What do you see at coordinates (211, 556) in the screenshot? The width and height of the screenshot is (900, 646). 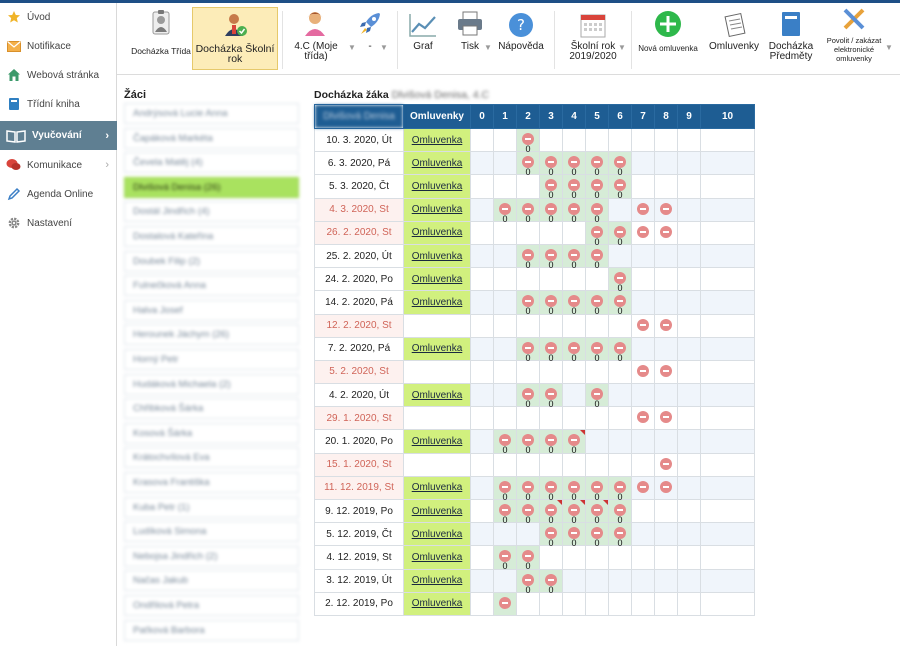 I see `student-item: Nebojsa Jindřich (2)` at bounding box center [211, 556].